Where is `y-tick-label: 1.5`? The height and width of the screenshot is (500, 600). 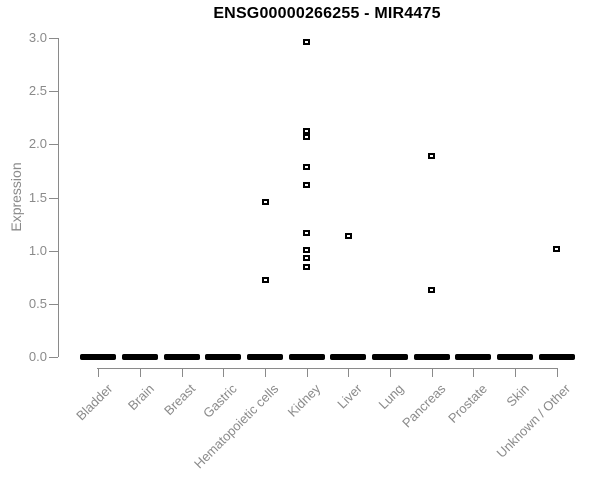 y-tick-label: 1.5 is located at coordinates (37, 197).